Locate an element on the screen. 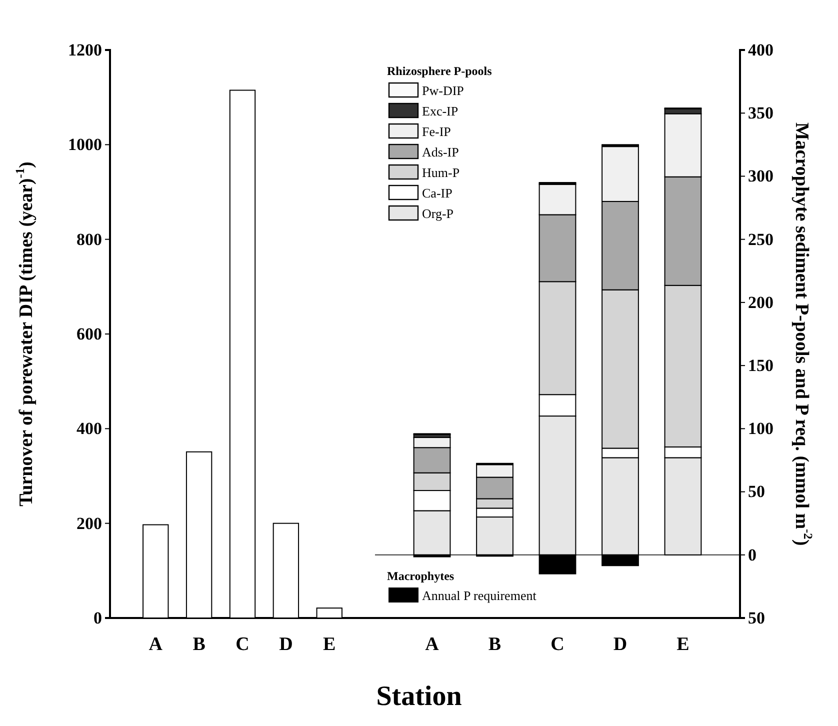 This screenshot has width=838, height=726. legend-label: Ca-IP is located at coordinates (437, 193).